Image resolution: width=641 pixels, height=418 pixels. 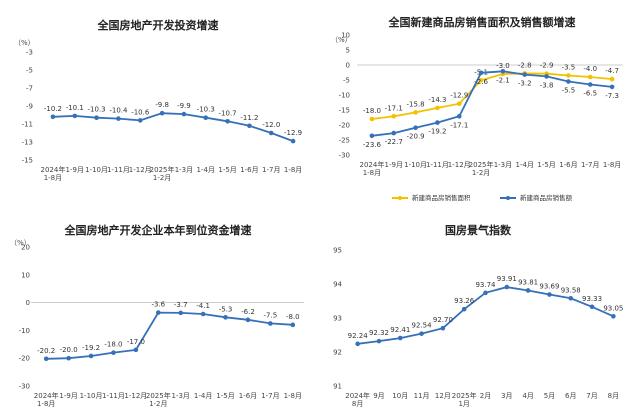 What do you see at coordinates (481, 168) in the screenshot?
I see `p2-x-tick-5: 2025年 1-2月` at bounding box center [481, 168].